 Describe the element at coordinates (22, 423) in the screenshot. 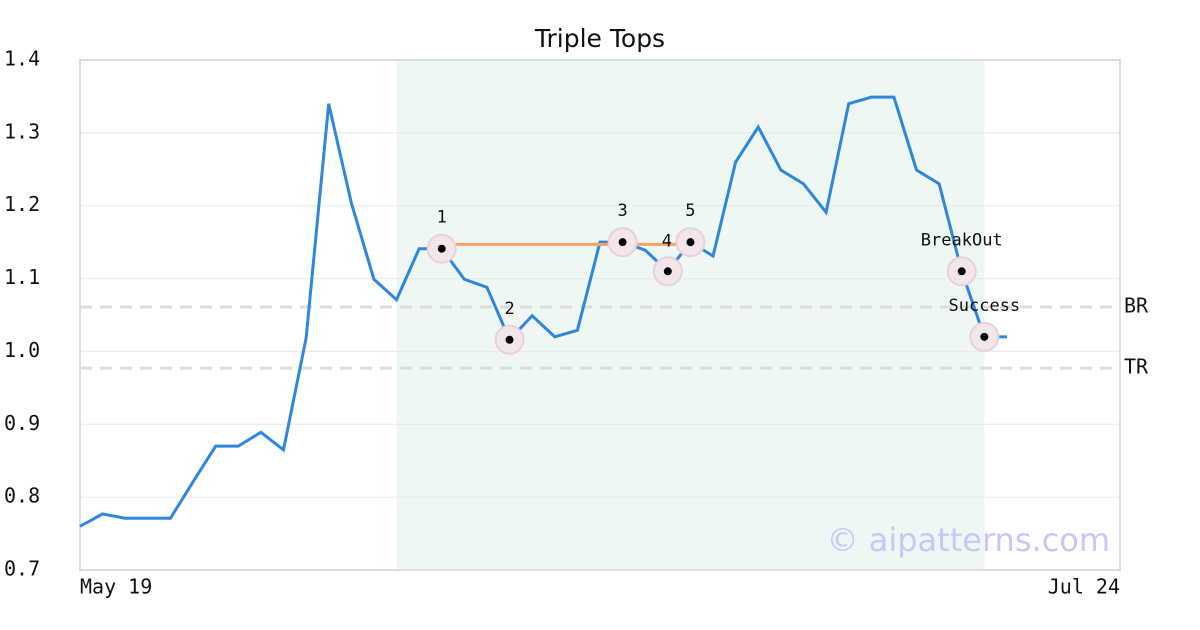

I see `y-tick-label: 0.9` at that location.